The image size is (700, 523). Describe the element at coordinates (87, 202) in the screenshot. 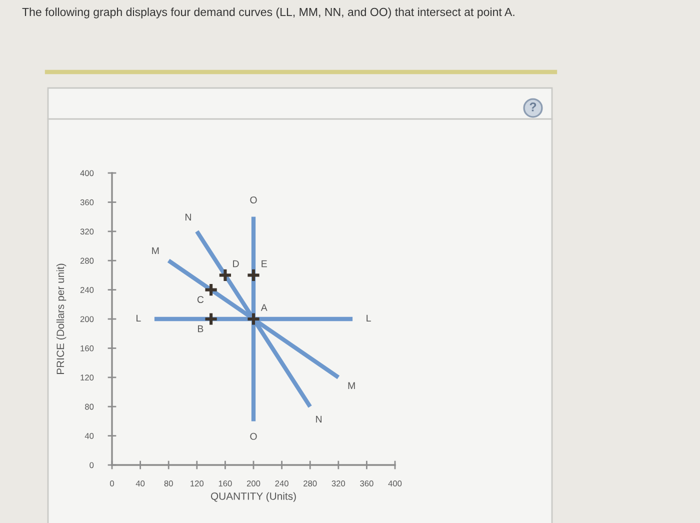

I see `y-tick-label: 360` at that location.